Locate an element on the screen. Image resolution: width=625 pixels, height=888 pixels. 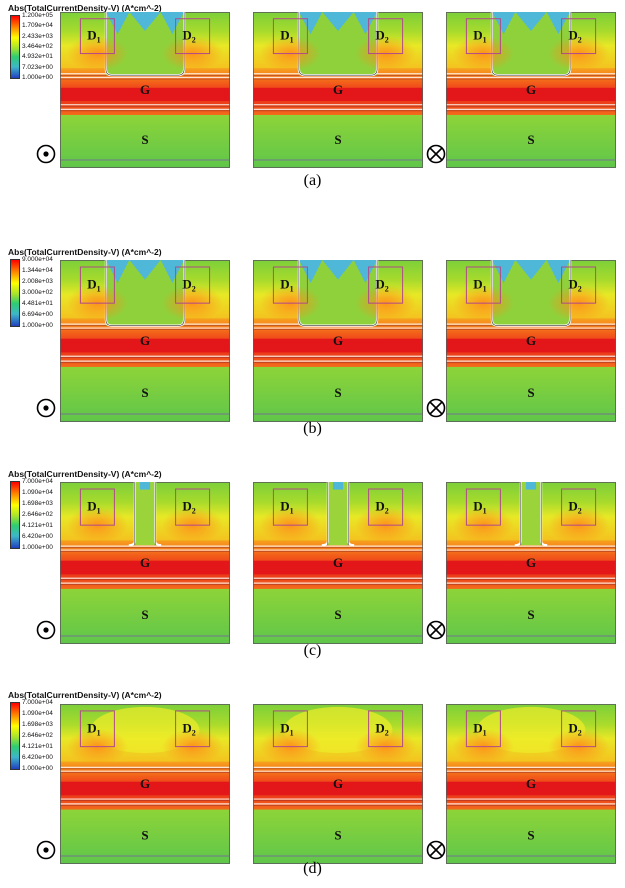
figure-caption: (c) is located at coordinates (312, 650).